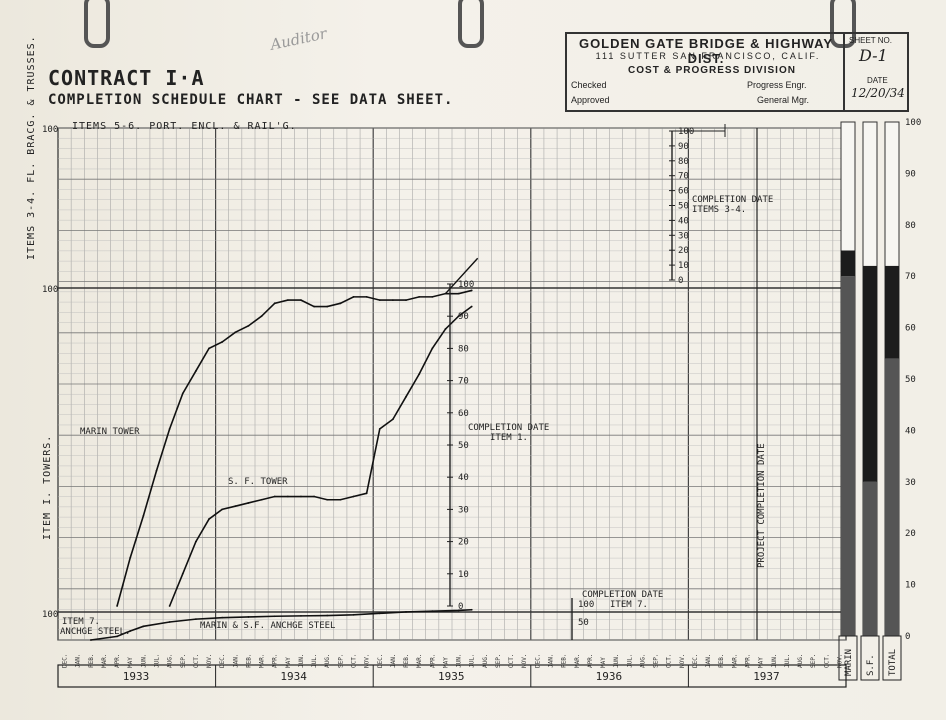 The width and height of the screenshot is (946, 720). I want to click on progress-bars: MARIN S.F. TOTAL 0 10 20 30 40 50 60 70 80 90 100, so click(879, 399).